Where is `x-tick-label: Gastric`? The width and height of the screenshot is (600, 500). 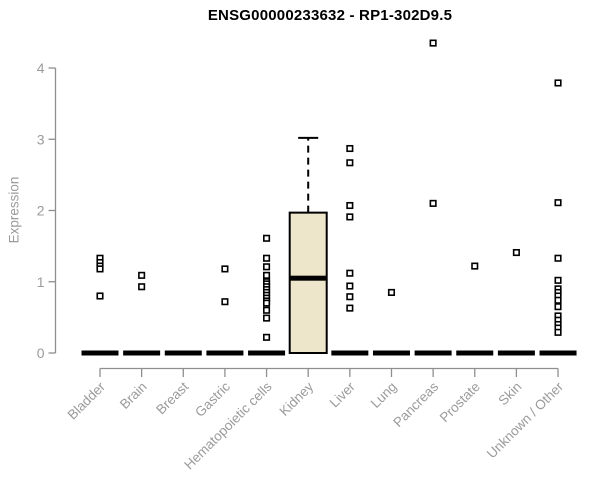 x-tick-label: Gastric is located at coordinates (212, 399).